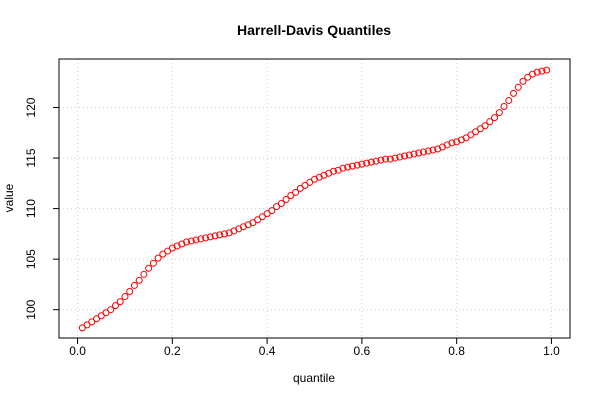 Image resolution: width=600 pixels, height=400 pixels. I want to click on x-tick-label: 1.0, so click(551, 351).